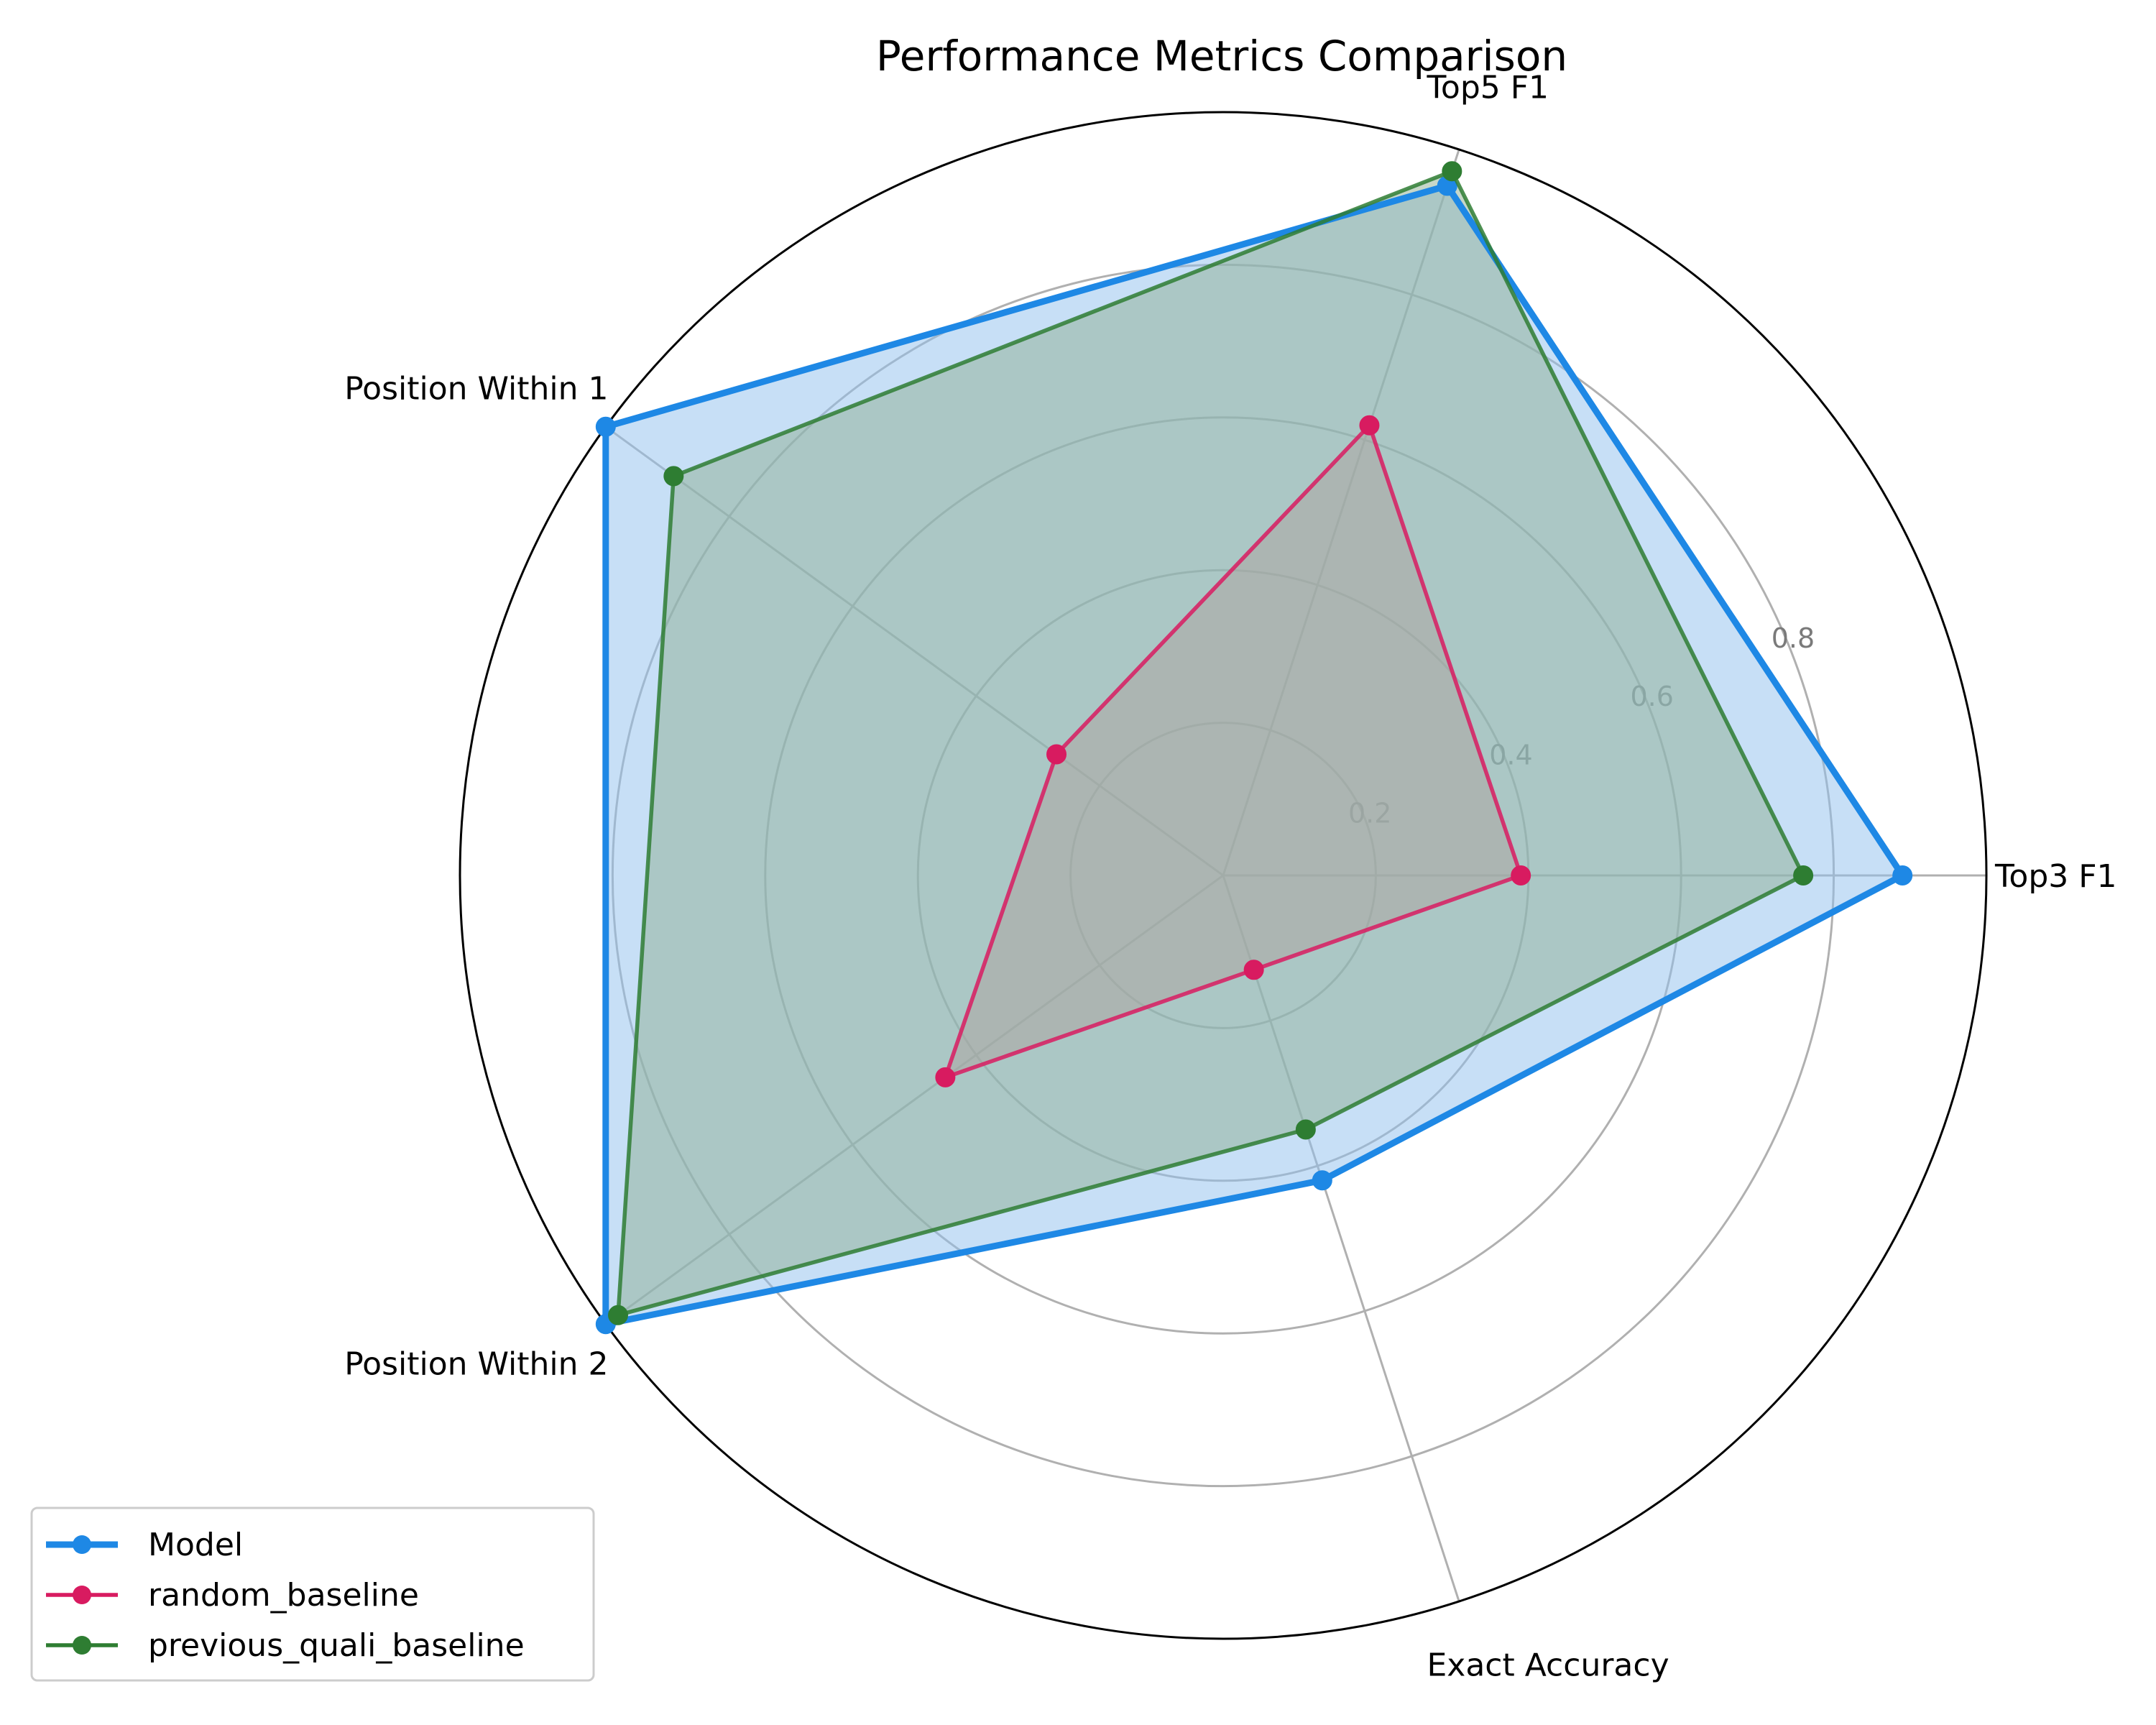 This screenshot has height=1725, width=2156. I want to click on axis-label-top5-f1: Top5 F1, so click(1488, 87).